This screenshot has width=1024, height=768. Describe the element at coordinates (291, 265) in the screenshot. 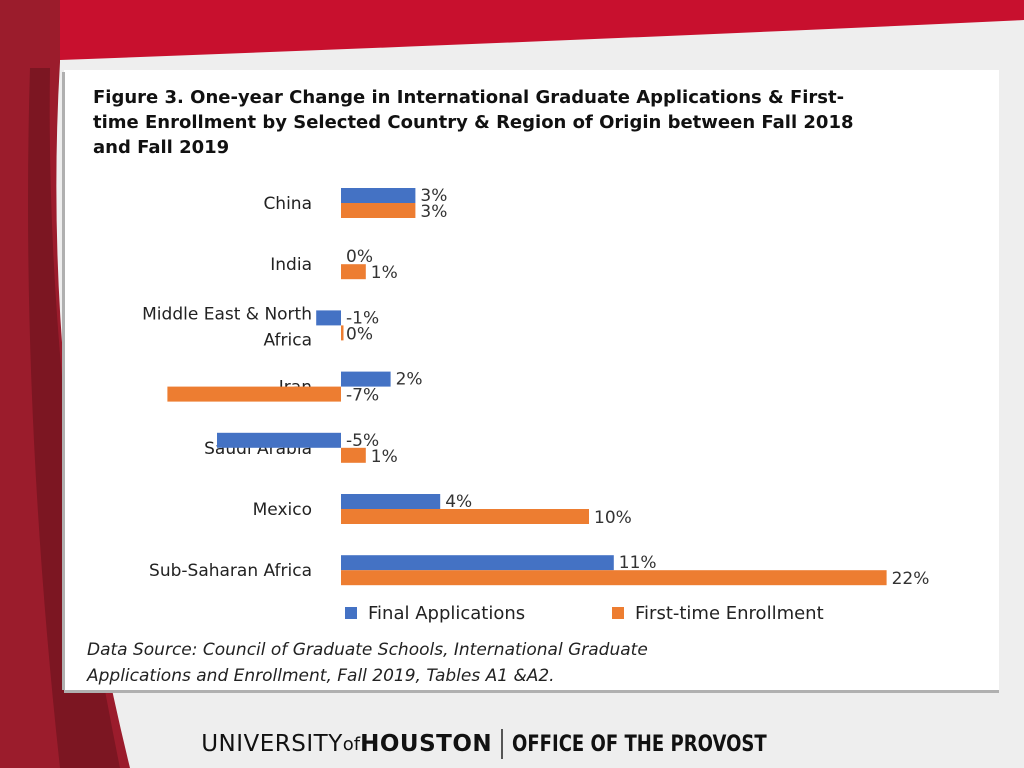

I see `category-label-india: India` at that location.